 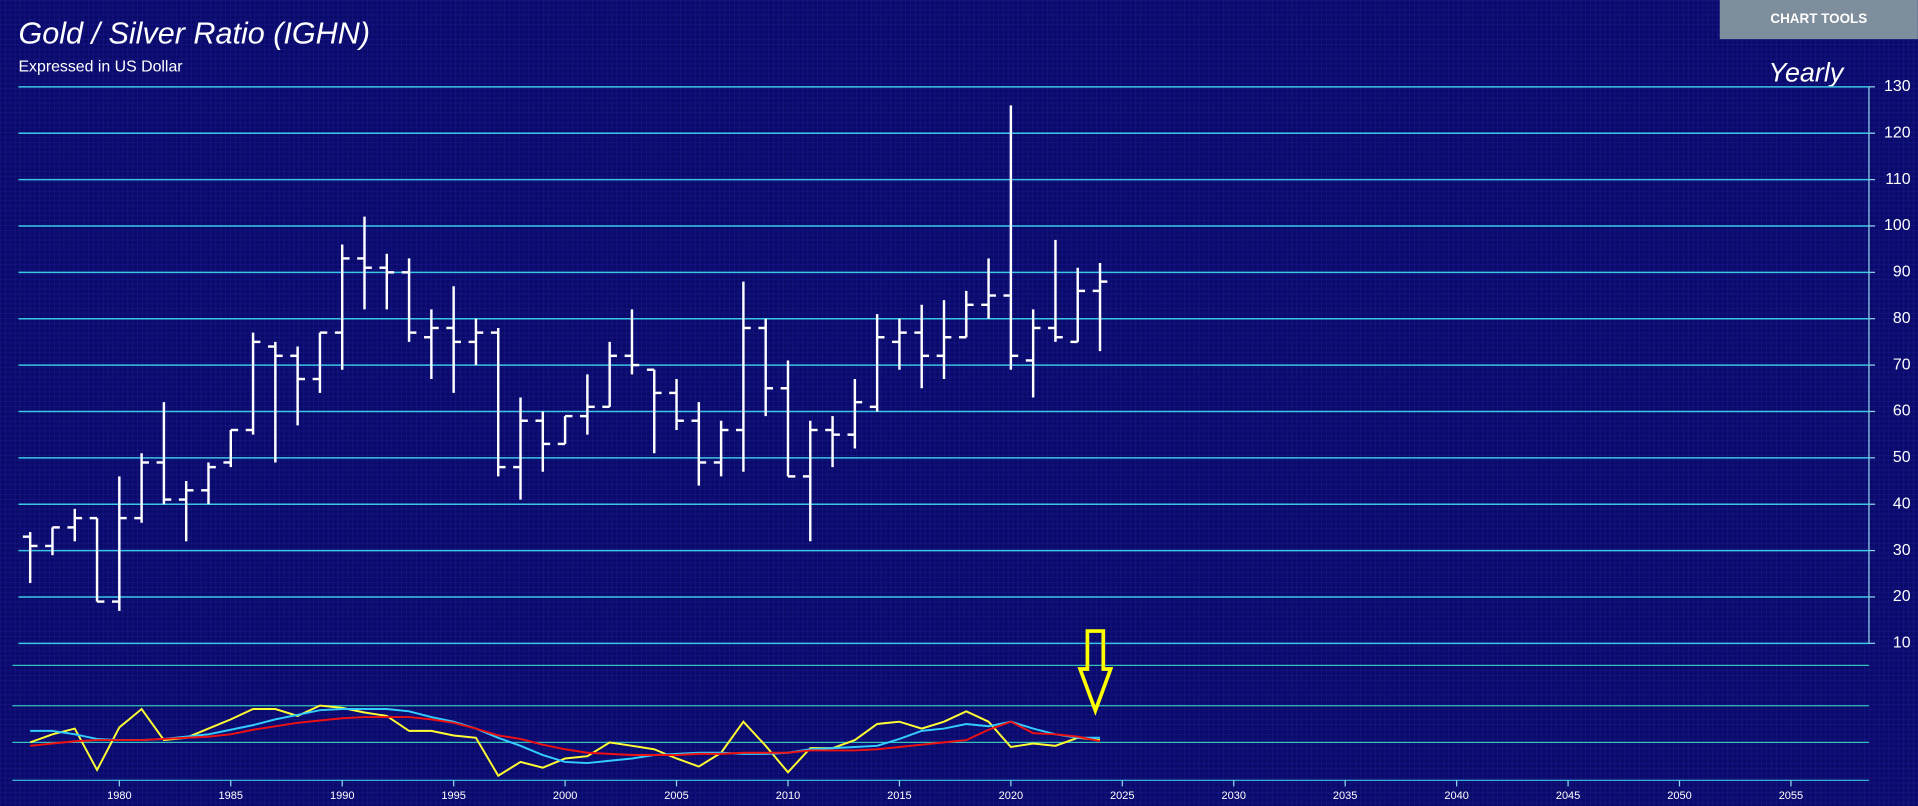 I want to click on chart-tools-button: CHART TOOLS, so click(x=1818, y=20).